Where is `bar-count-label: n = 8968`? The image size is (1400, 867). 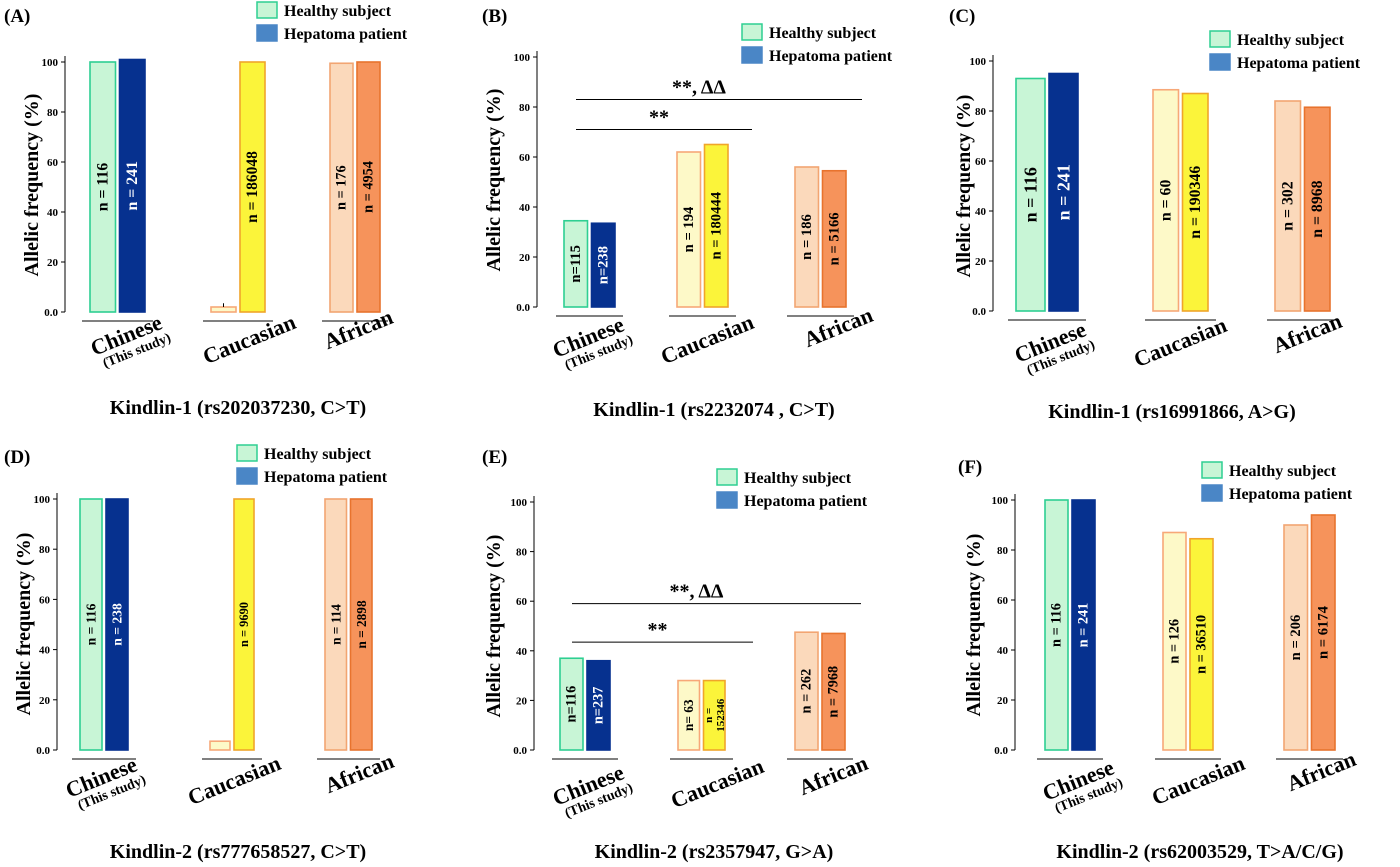 bar-count-label: n = 8968 is located at coordinates (1317, 208).